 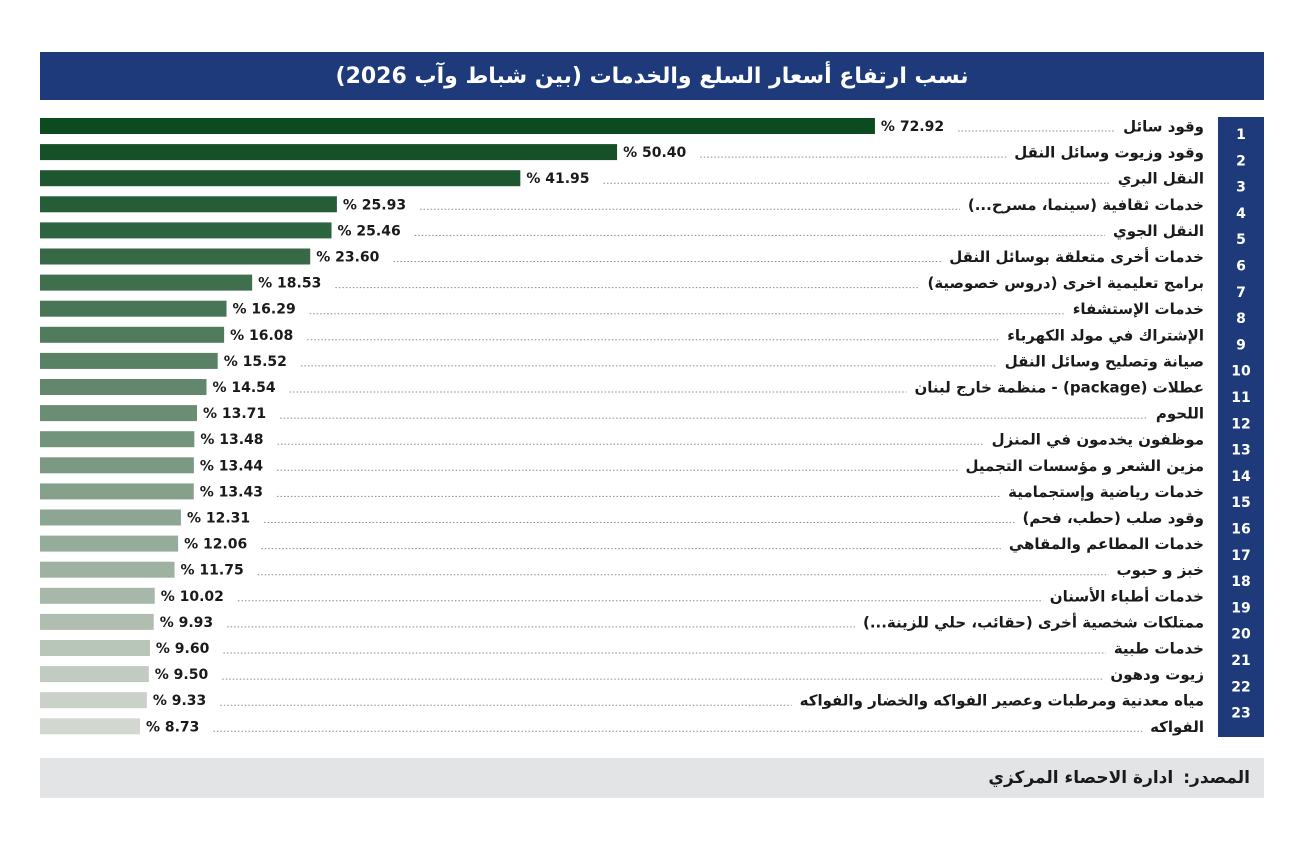 I want to click on category-label: زيوت ودهون, so click(x=1157, y=675).